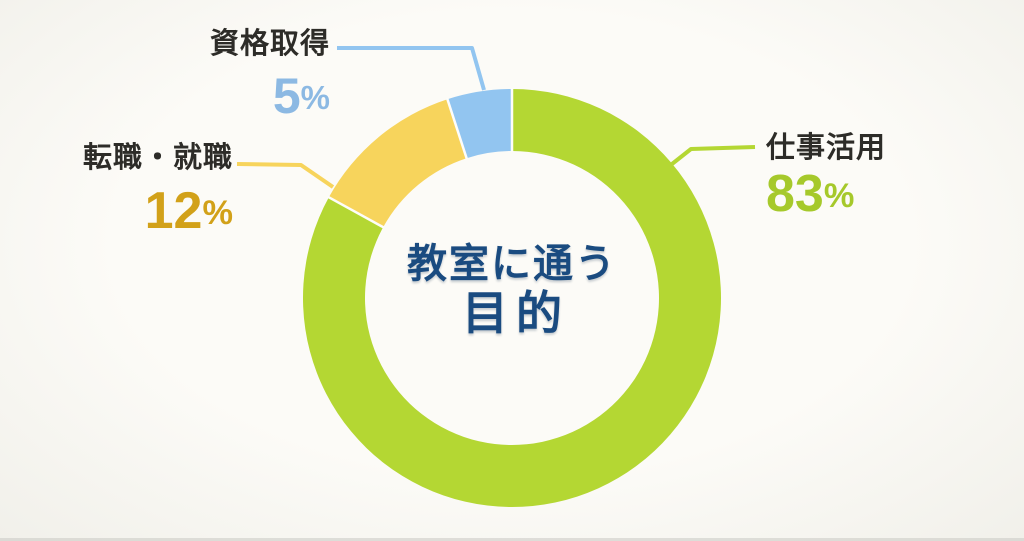 The image size is (1024, 541). I want to click on callout-line-career, so click(285, 175).